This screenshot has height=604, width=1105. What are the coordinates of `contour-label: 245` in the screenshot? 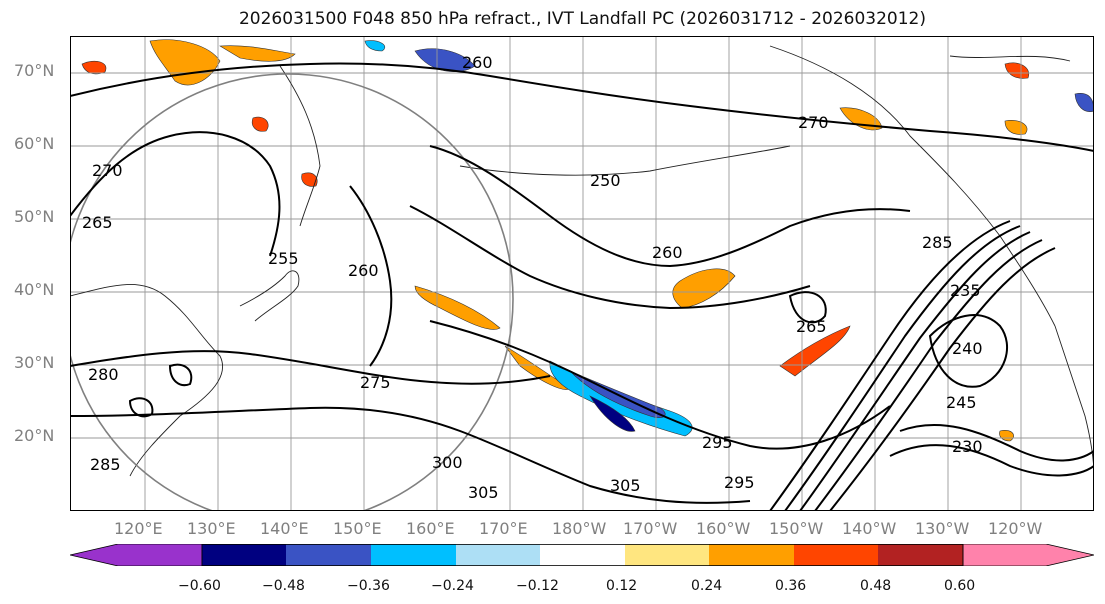 It's located at (961, 402).